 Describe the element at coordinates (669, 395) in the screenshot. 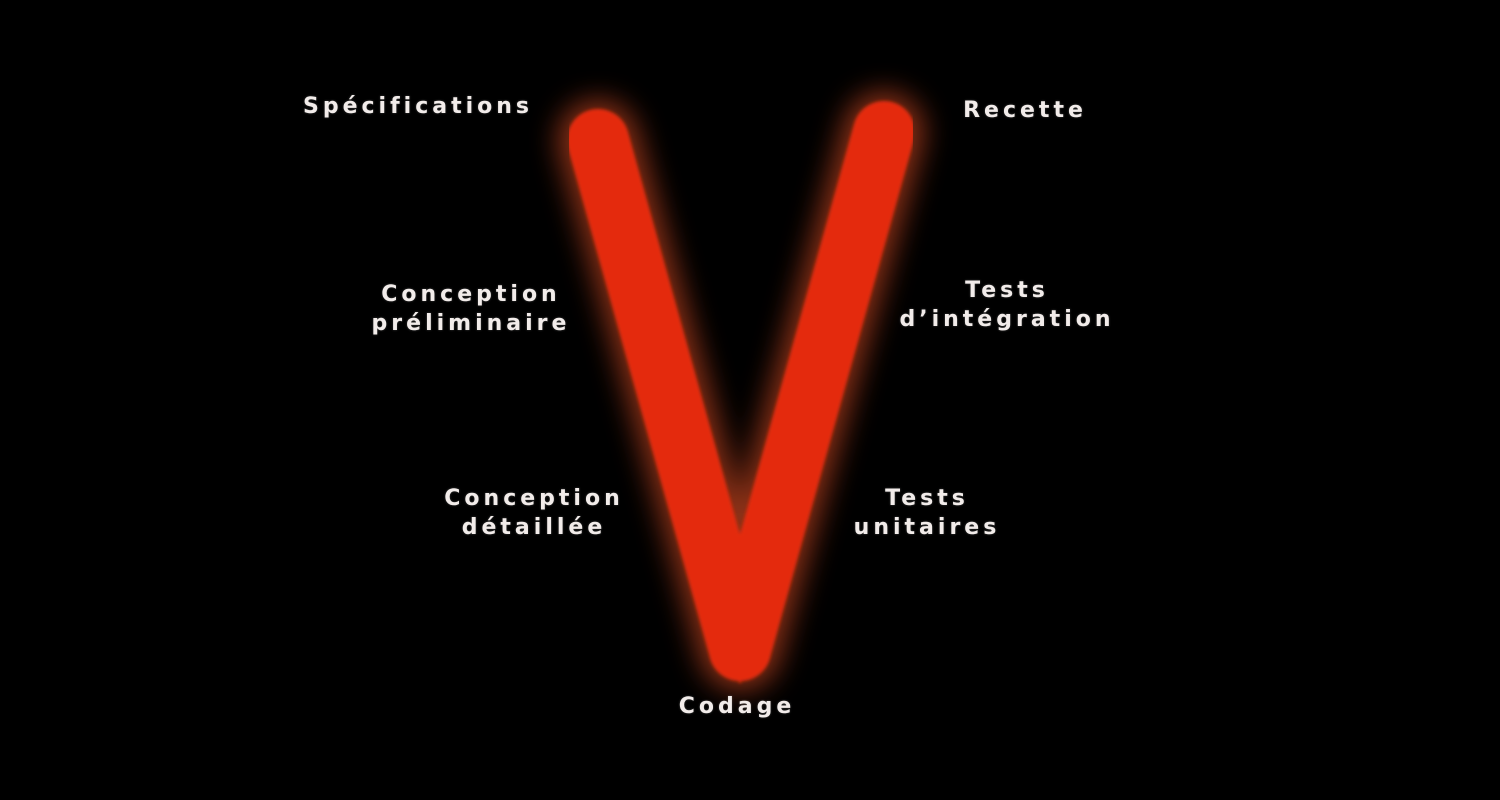

I see `v-left-stroke` at that location.